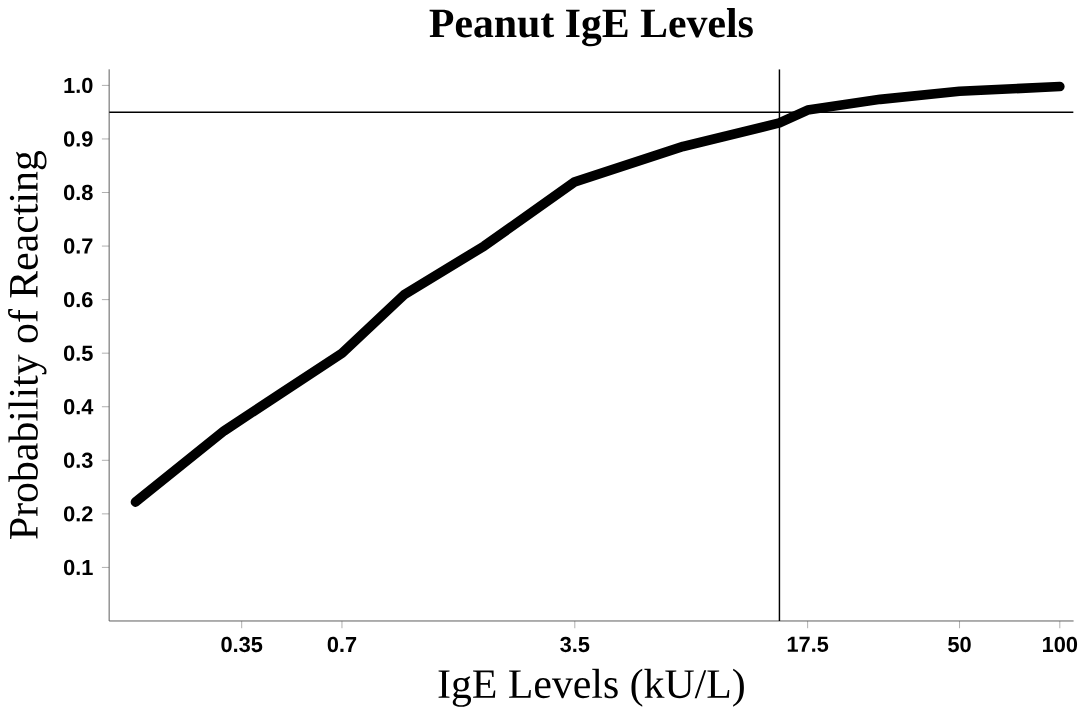 The width and height of the screenshot is (1086, 715). What do you see at coordinates (591, 687) in the screenshot?
I see `x-axis-title: IgE Levels (kU/L)` at bounding box center [591, 687].